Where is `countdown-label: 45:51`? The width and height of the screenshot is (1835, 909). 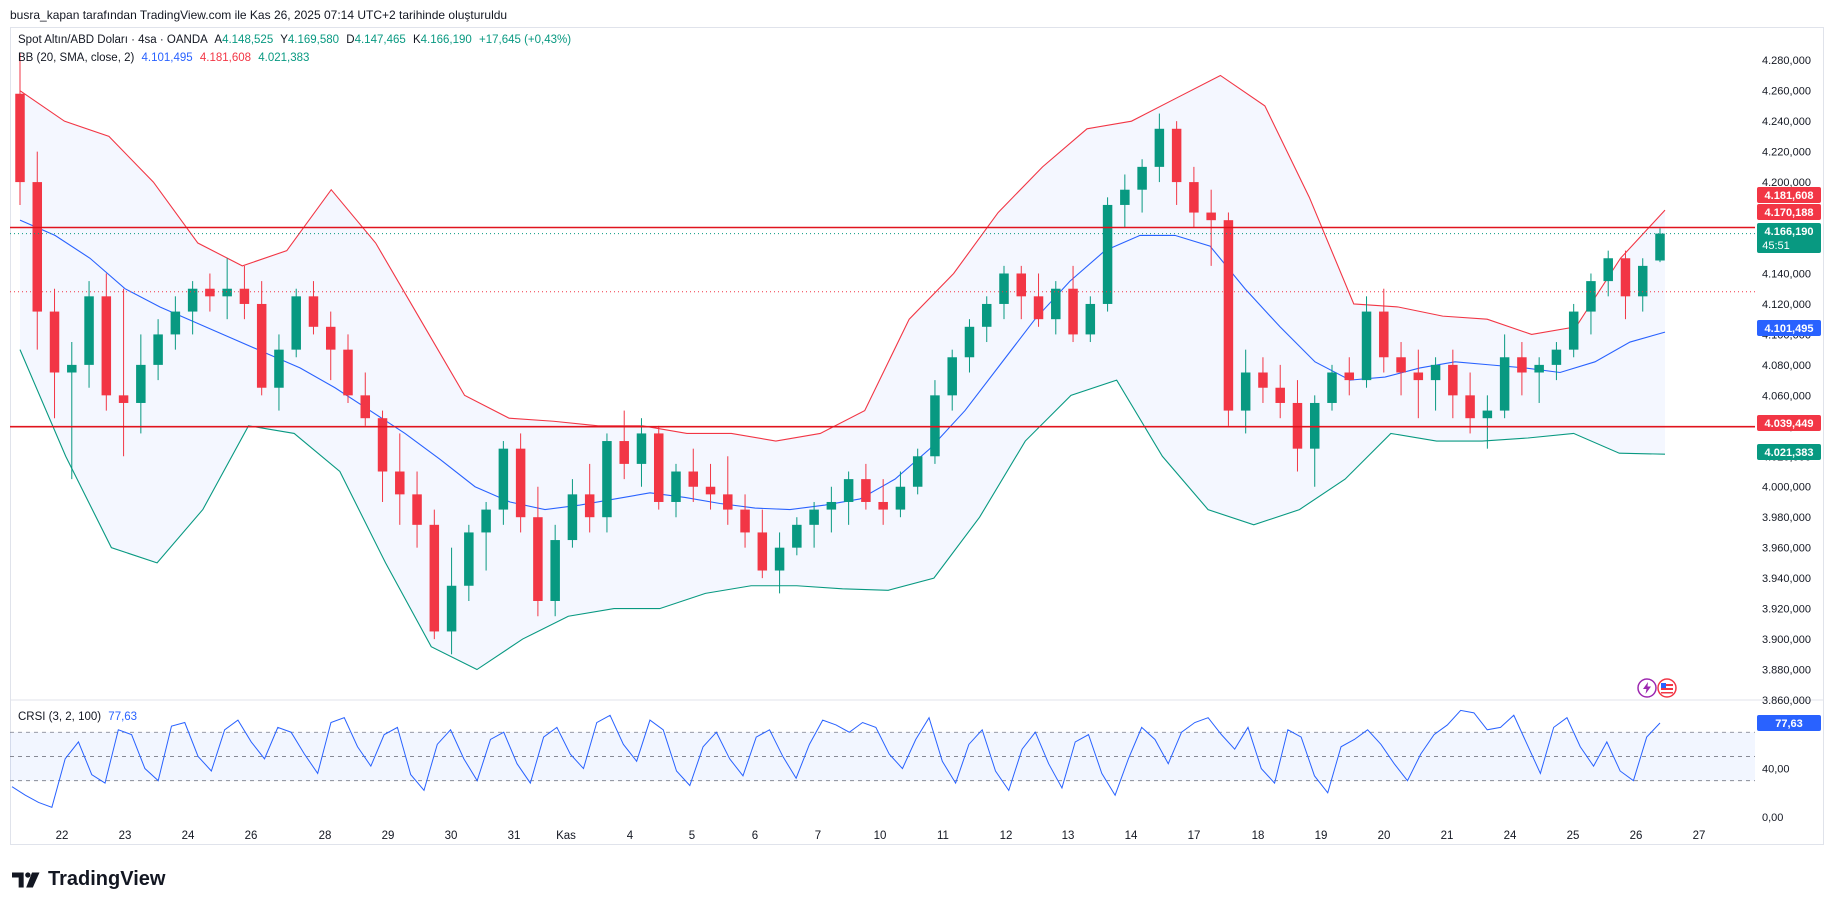
countdown-label: 45:51 is located at coordinates (1776, 246).